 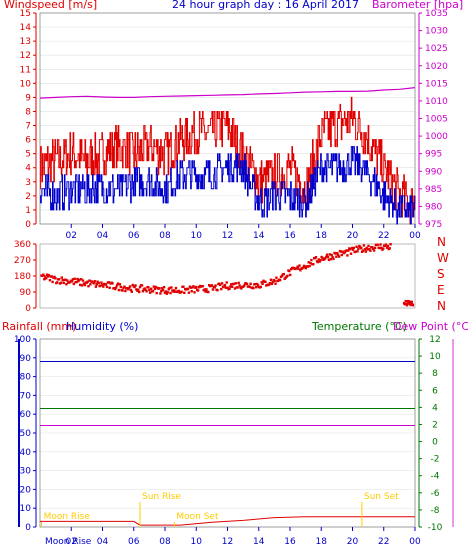 I want to click on y2-tick-label: 1025, so click(x=436, y=49).